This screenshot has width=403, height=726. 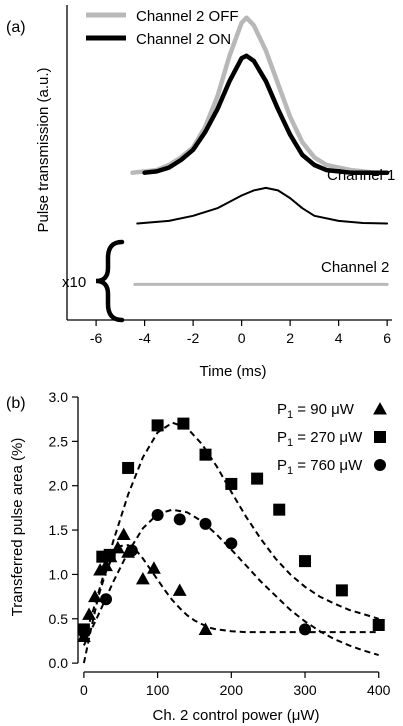 What do you see at coordinates (144, 338) in the screenshot?
I see `x-tick-label: -4` at bounding box center [144, 338].